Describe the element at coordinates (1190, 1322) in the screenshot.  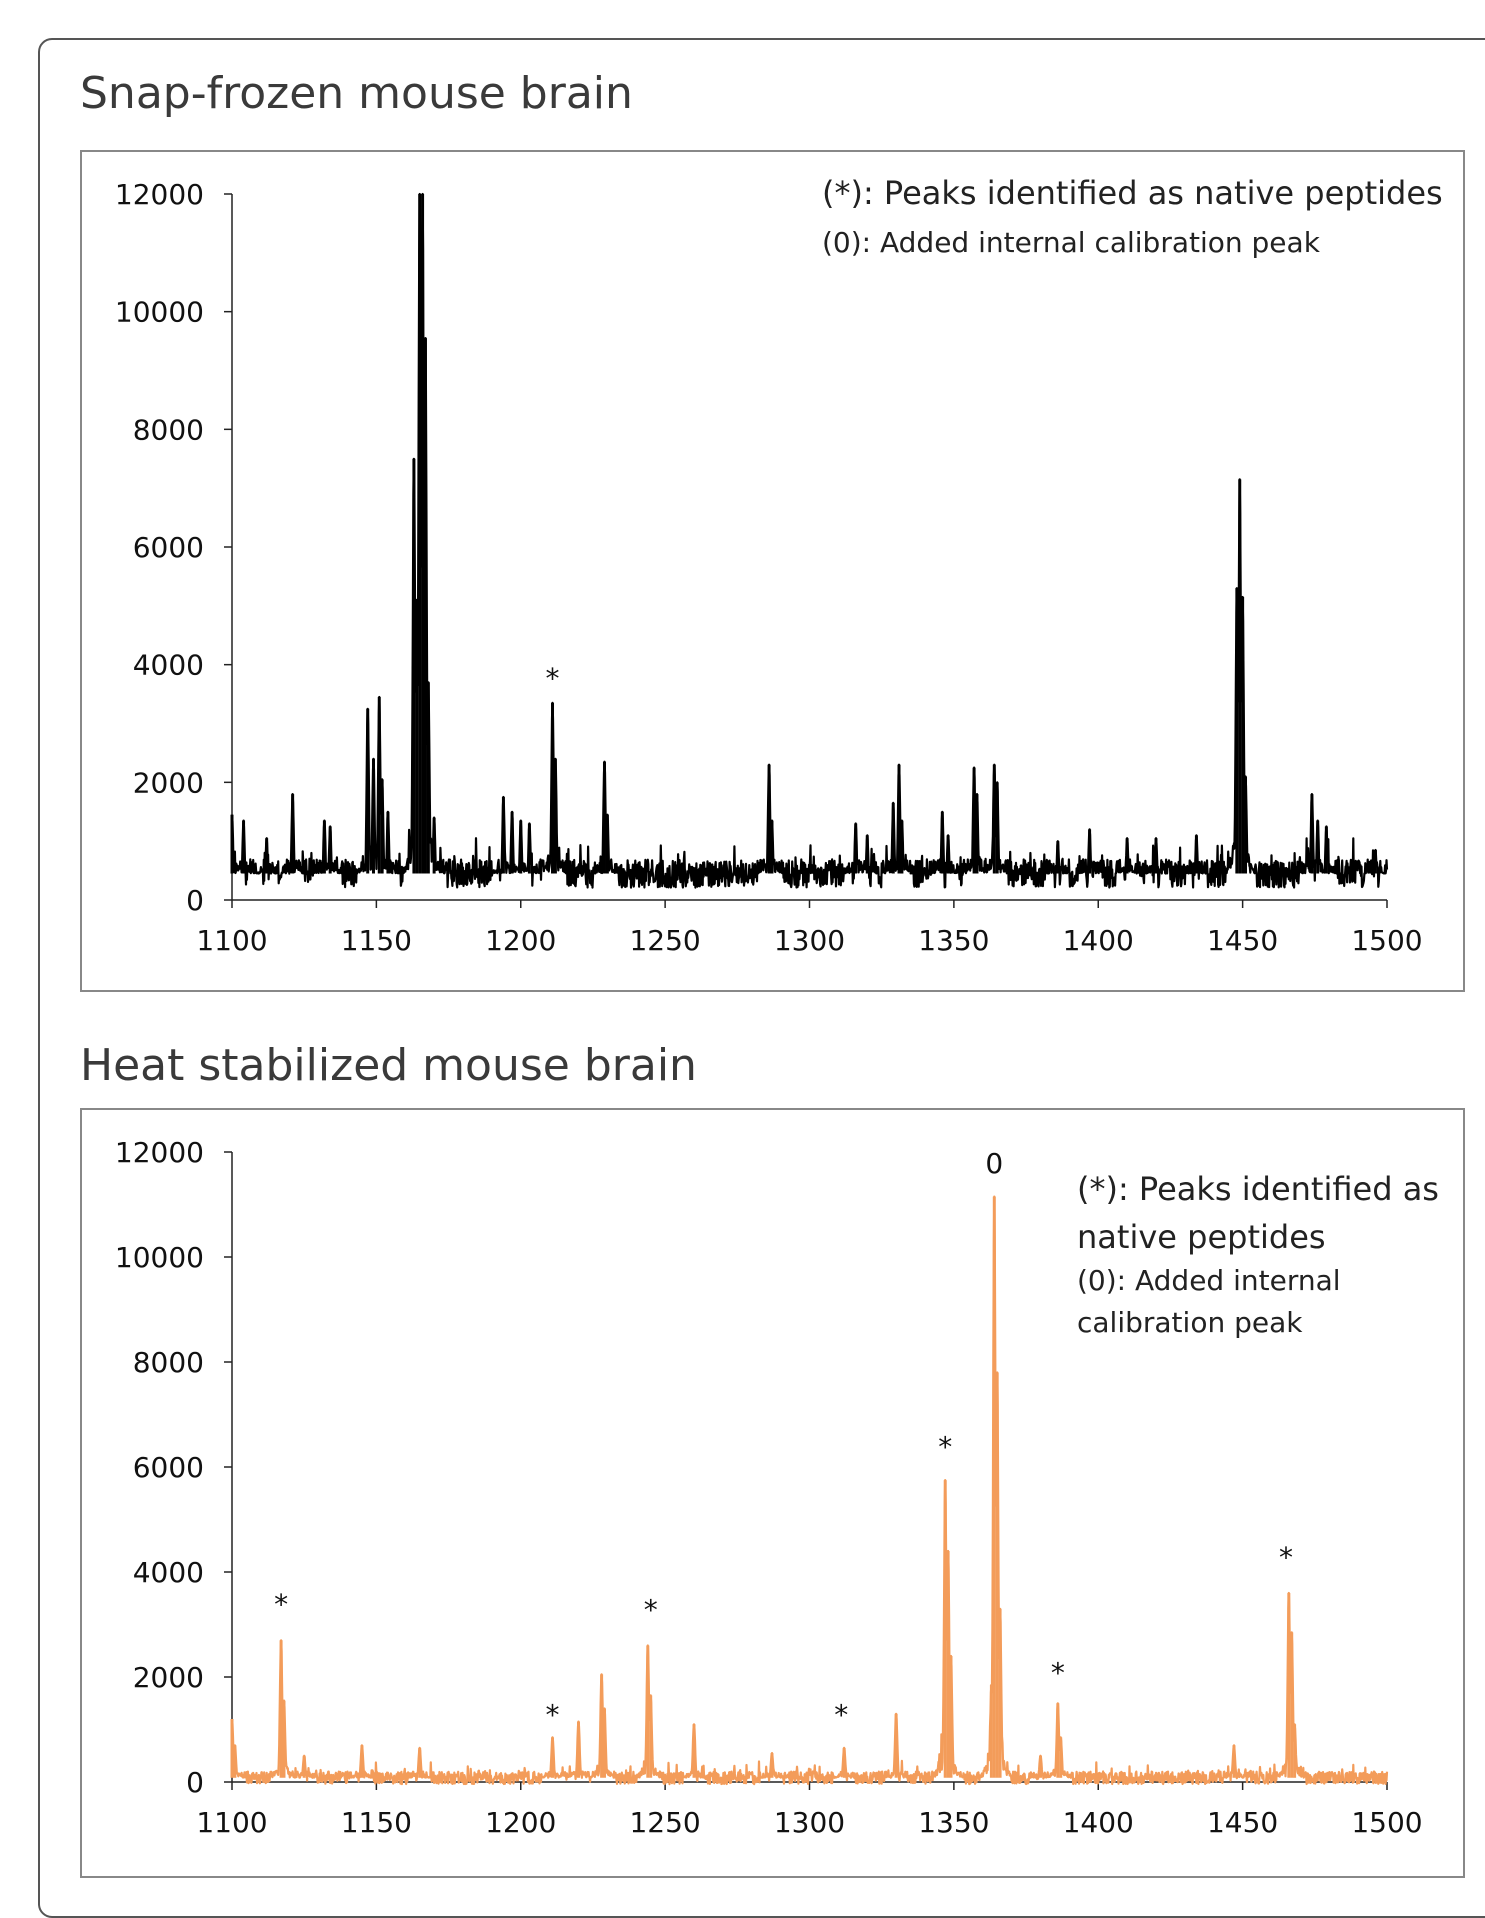
I see `legend-line: calibration peak` at that location.